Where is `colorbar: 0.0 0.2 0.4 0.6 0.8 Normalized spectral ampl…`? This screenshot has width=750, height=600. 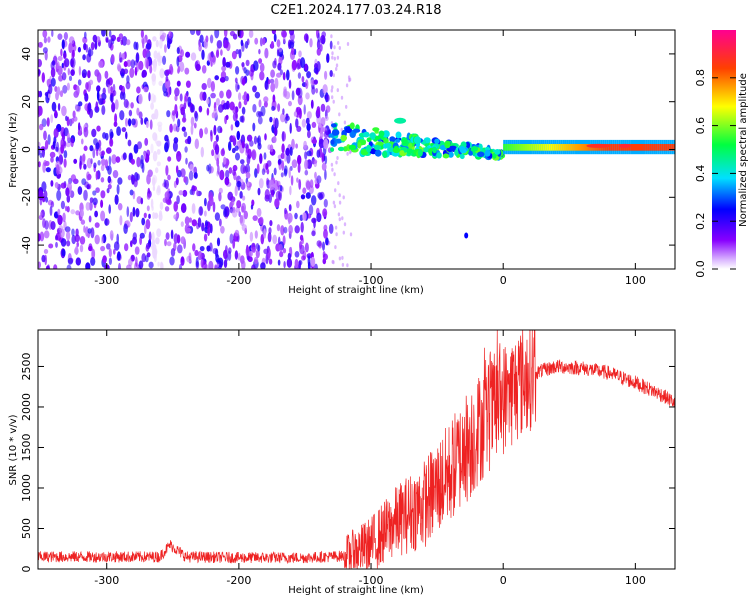 colorbar: 0.0 0.2 0.4 0.6 0.8 Normalized spectral ampl… is located at coordinates (721, 154).